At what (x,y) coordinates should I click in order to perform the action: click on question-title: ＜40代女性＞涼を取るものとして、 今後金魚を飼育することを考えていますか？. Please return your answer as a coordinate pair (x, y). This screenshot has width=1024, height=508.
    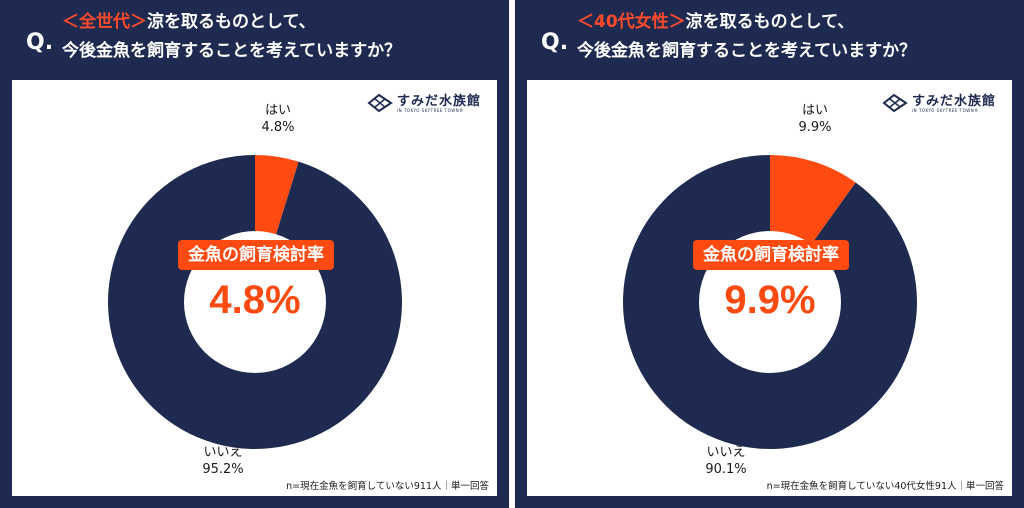
    Looking at the image, I should click on (797, 37).